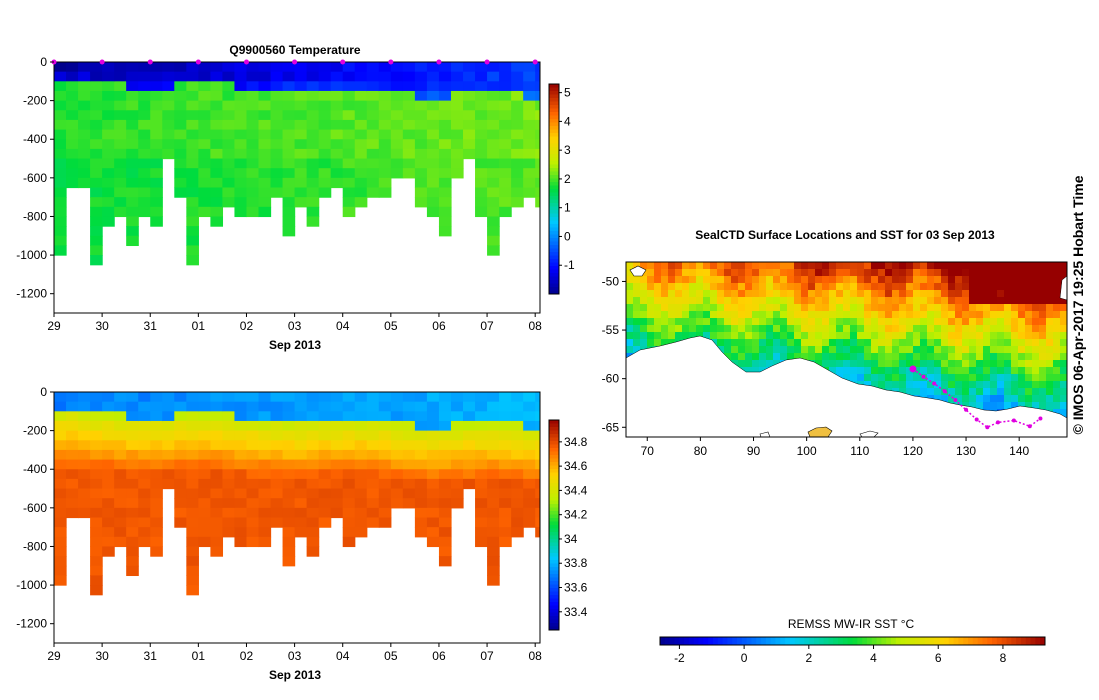 The height and width of the screenshot is (700, 1099). What do you see at coordinates (31, 624) in the screenshot?
I see `y-tick-label: -1200` at bounding box center [31, 624].